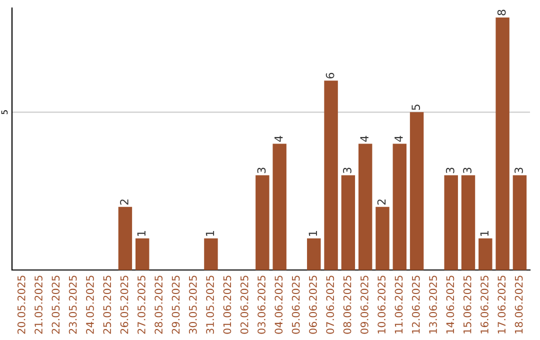 Image resolution: width=540 pixels, height=340 pixels. What do you see at coordinates (450, 305) in the screenshot?
I see `x-tick-label: 14.06.2025` at bounding box center [450, 305].